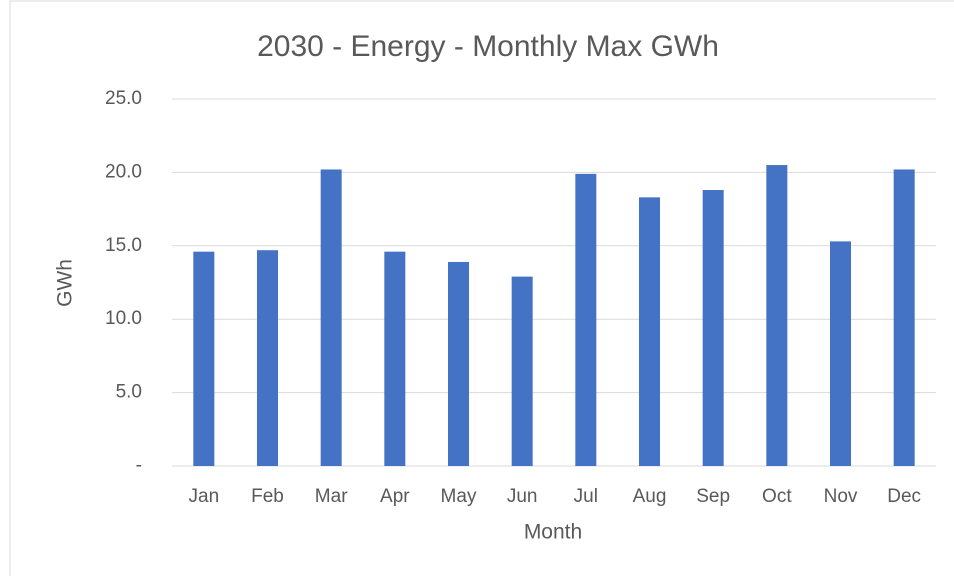  What do you see at coordinates (129, 392) in the screenshot?
I see `y-tick-label: 5.0` at bounding box center [129, 392].